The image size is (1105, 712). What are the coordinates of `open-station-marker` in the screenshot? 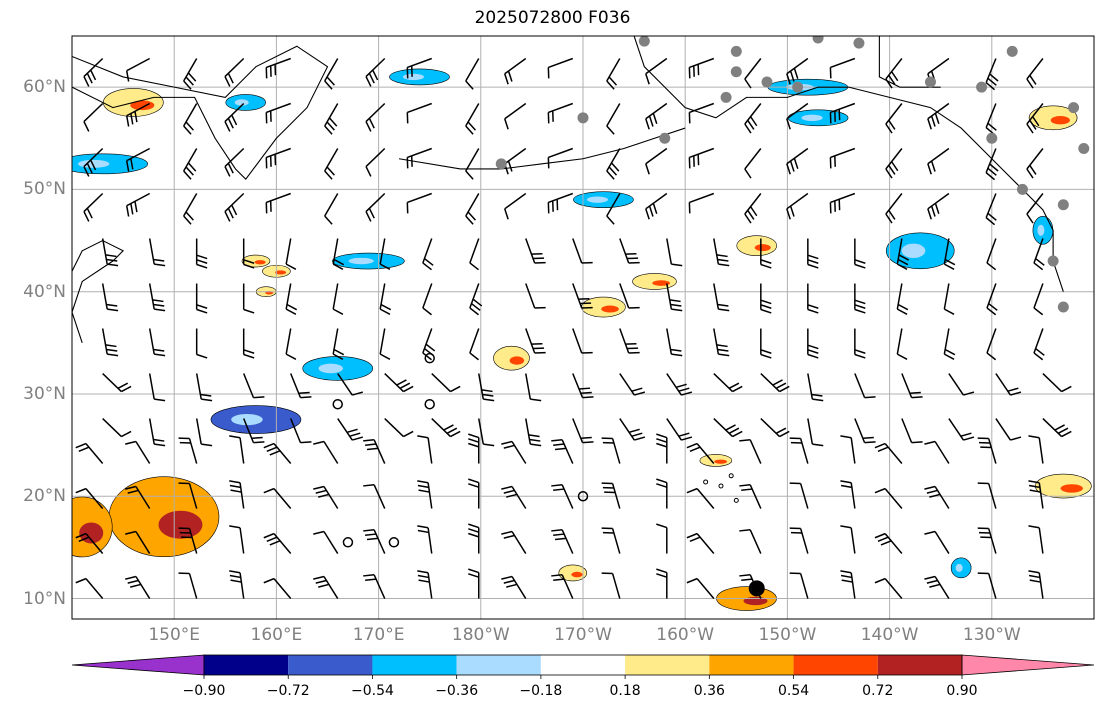 It's located at (394, 542).